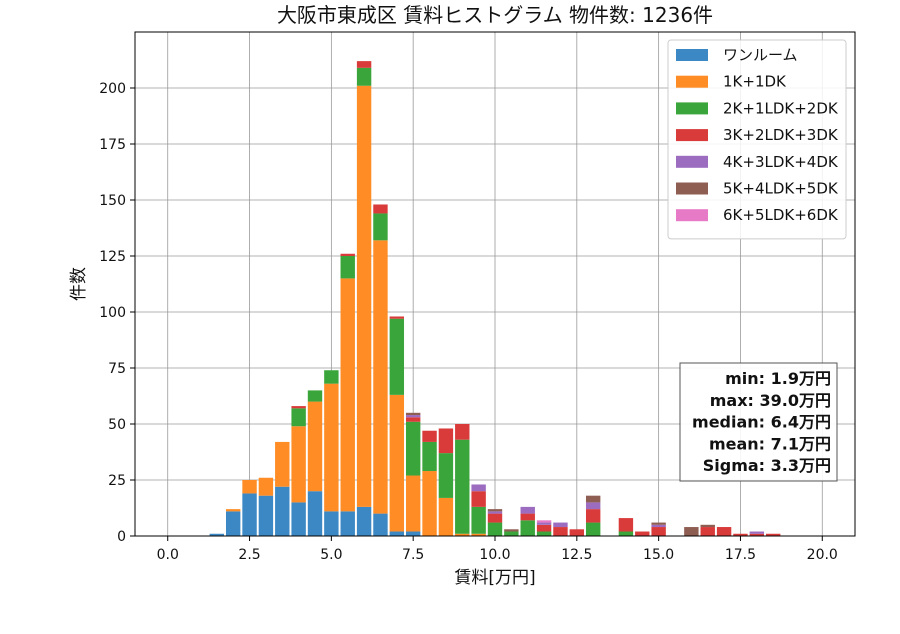 This screenshot has height=634, width=900. What do you see at coordinates (331, 555) in the screenshot?
I see `x-tick-label: 5.0` at bounding box center [331, 555].